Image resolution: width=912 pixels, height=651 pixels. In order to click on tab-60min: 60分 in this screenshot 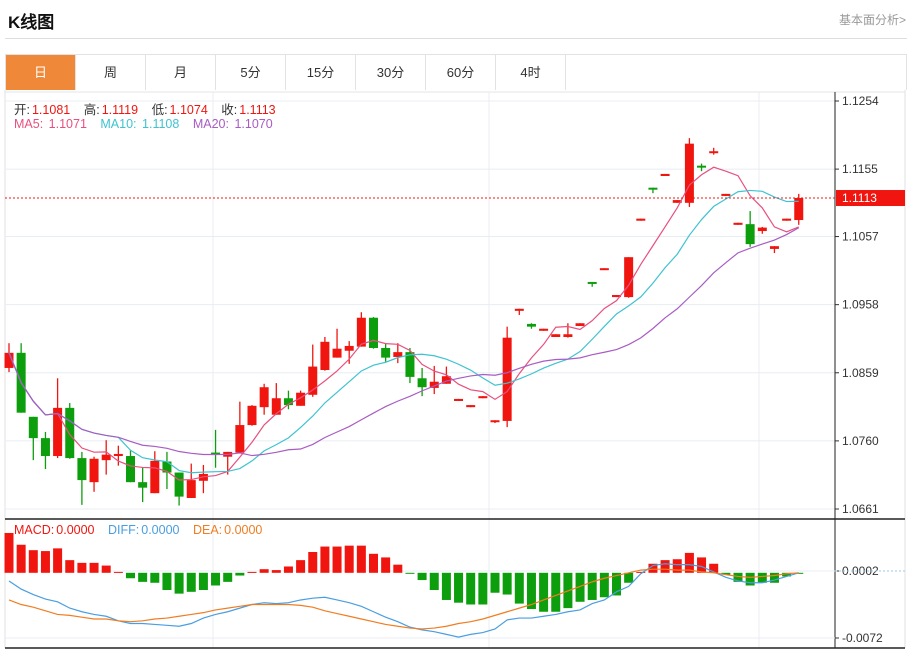, I will do `click(461, 72)`.